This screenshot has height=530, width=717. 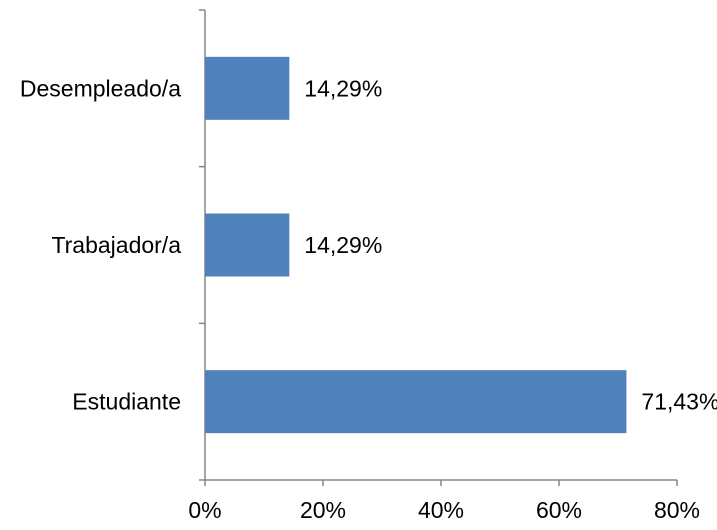 What do you see at coordinates (559, 510) in the screenshot?
I see `x-tick-label: 60%` at bounding box center [559, 510].